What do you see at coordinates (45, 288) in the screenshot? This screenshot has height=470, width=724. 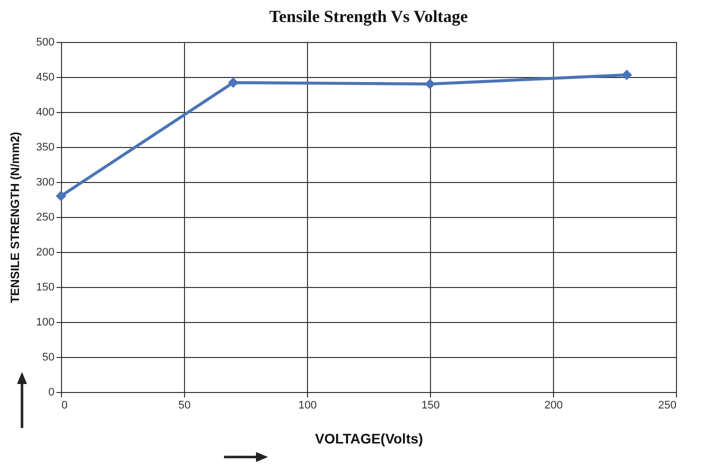 I see `y-tick-label: 150` at bounding box center [45, 288].